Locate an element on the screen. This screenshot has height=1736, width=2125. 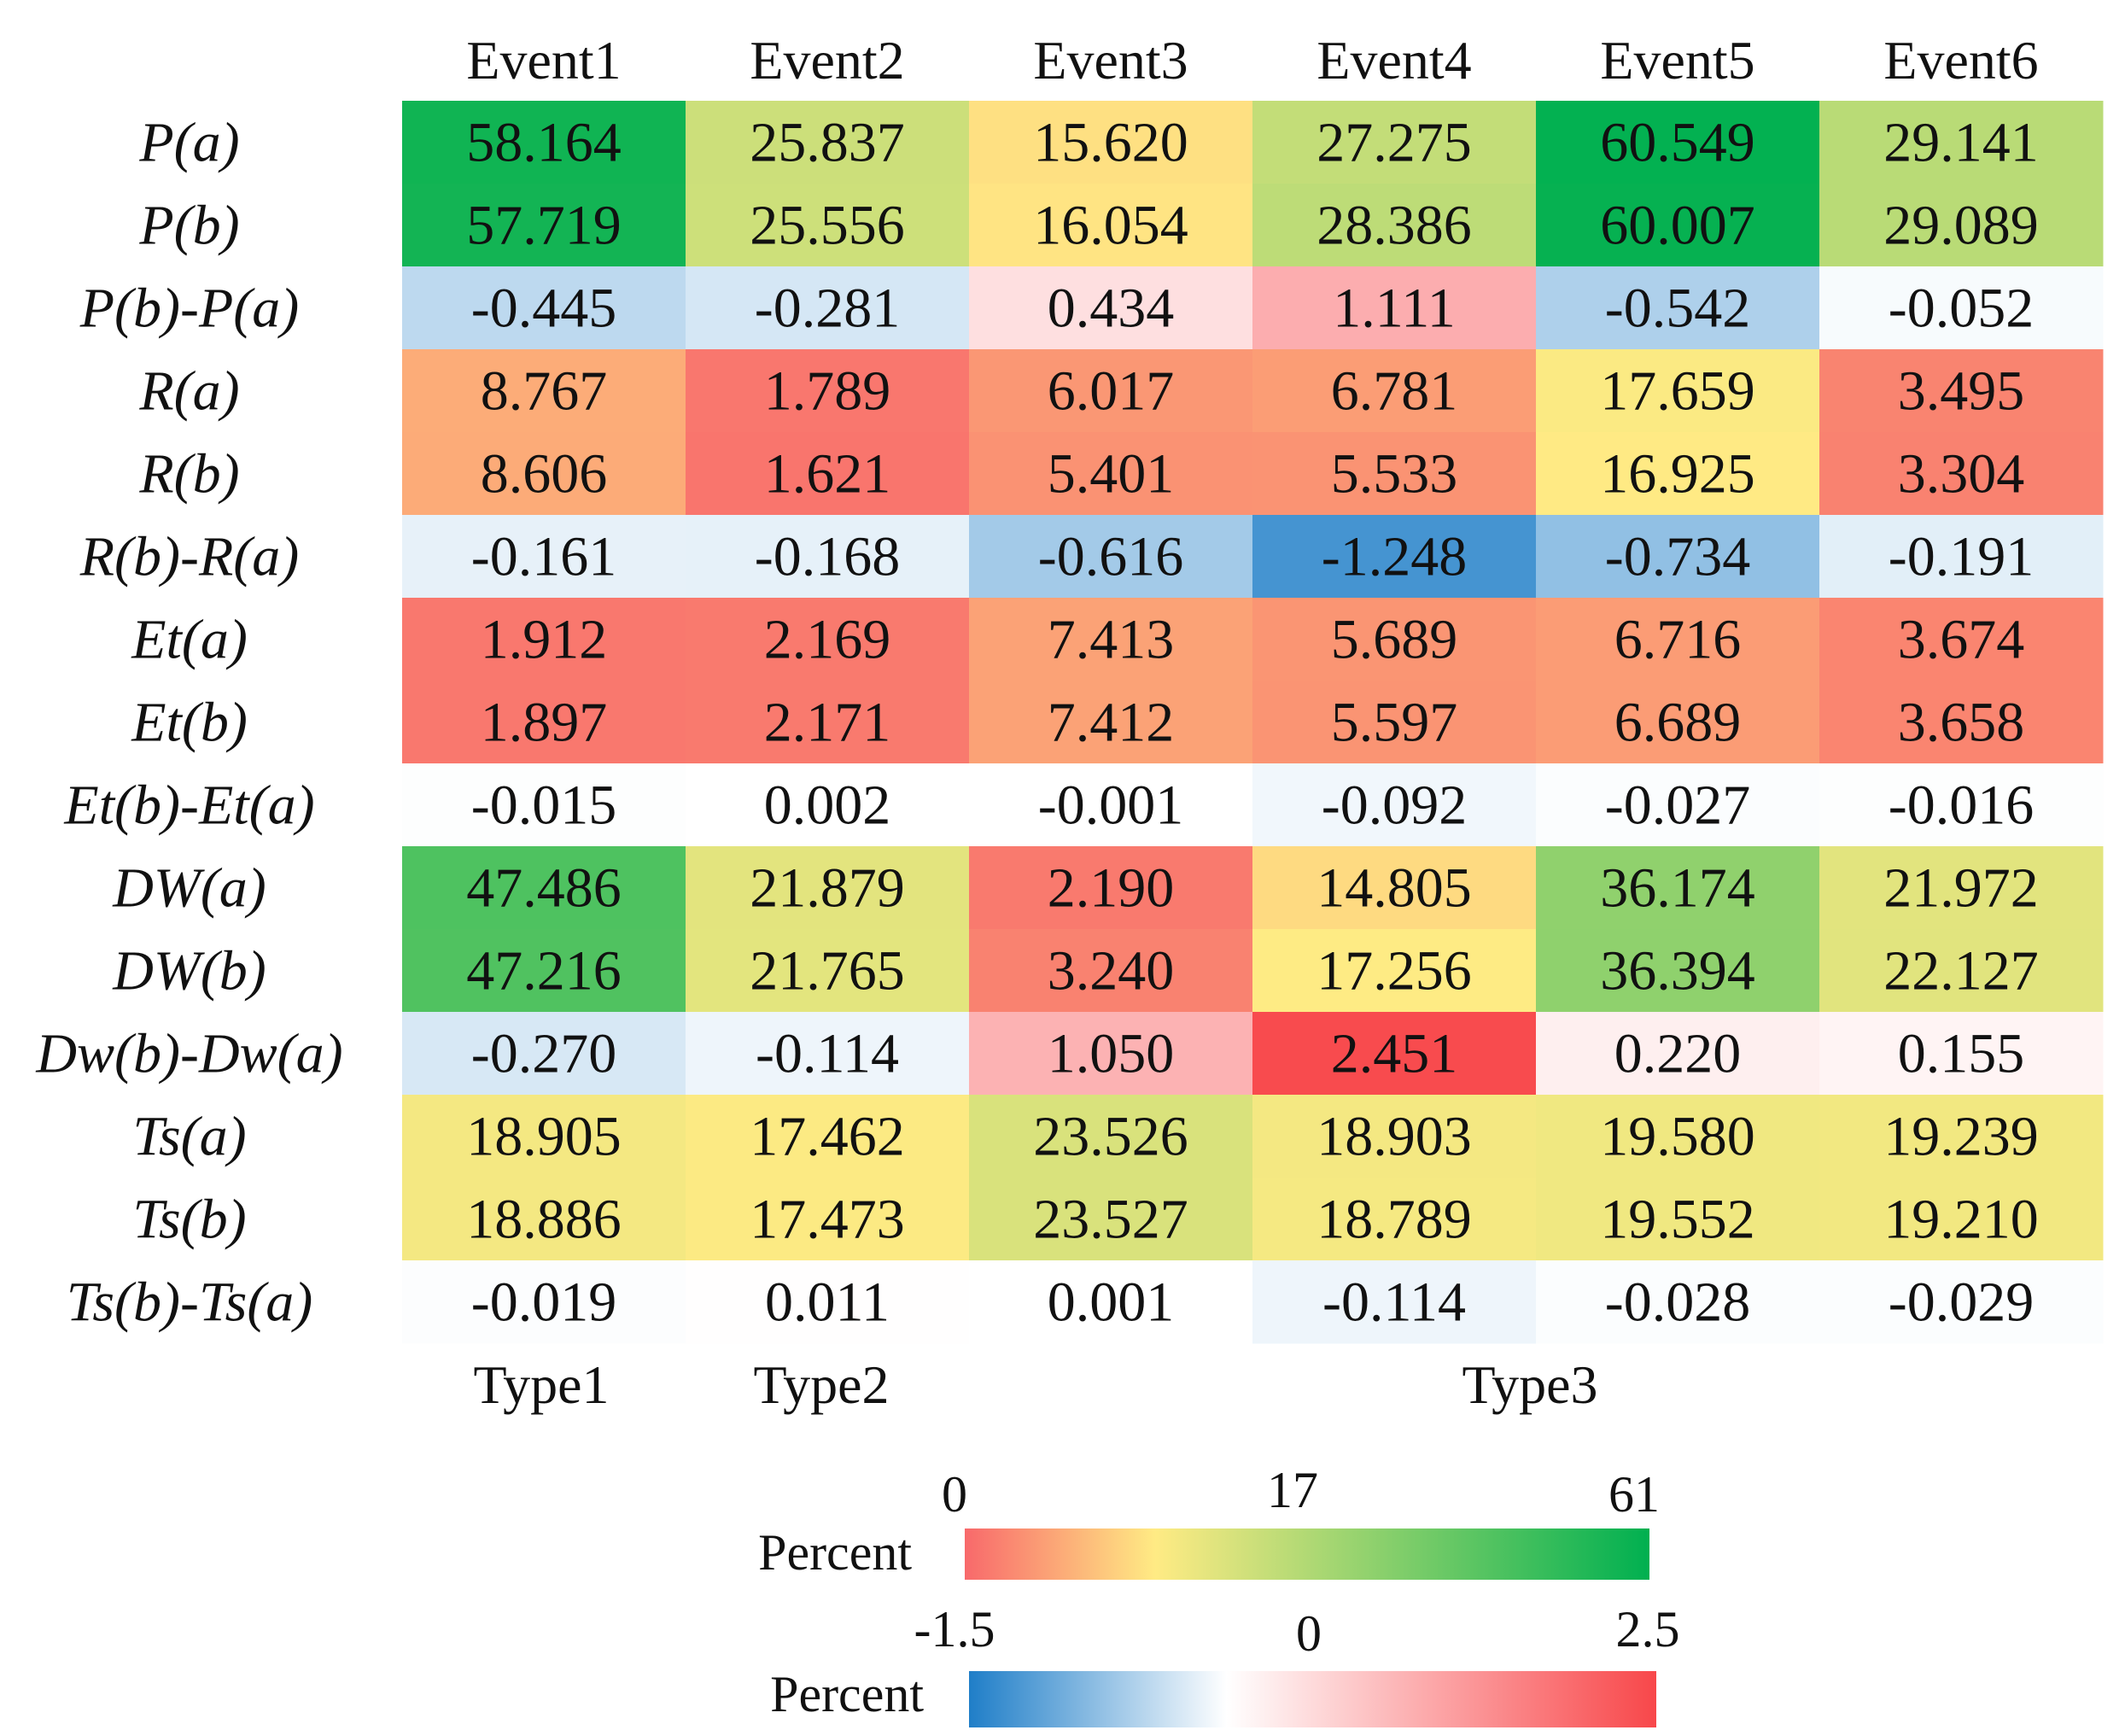
cell-value: 21.879 is located at coordinates (827, 889).